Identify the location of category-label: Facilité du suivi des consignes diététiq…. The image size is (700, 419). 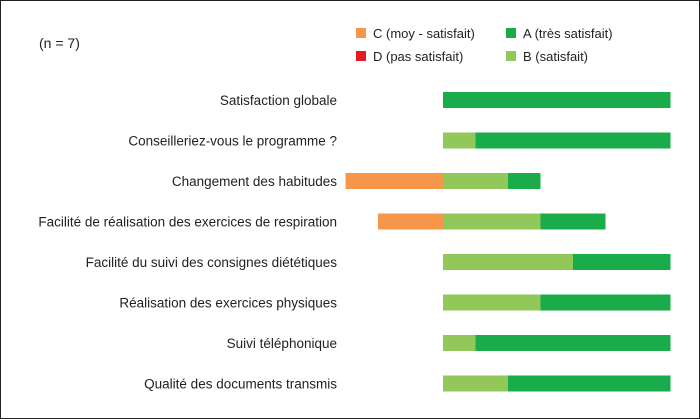
(212, 262).